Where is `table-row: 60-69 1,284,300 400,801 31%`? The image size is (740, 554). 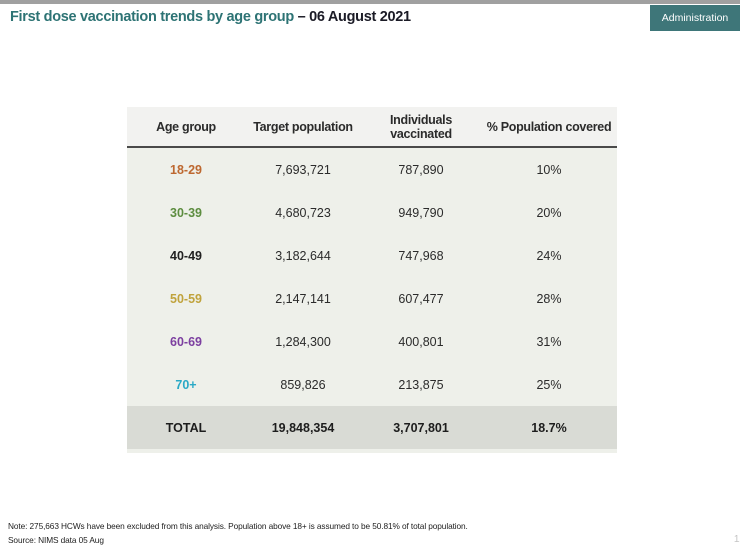
table-row: 60-69 1,284,300 400,801 31% is located at coordinates (372, 341).